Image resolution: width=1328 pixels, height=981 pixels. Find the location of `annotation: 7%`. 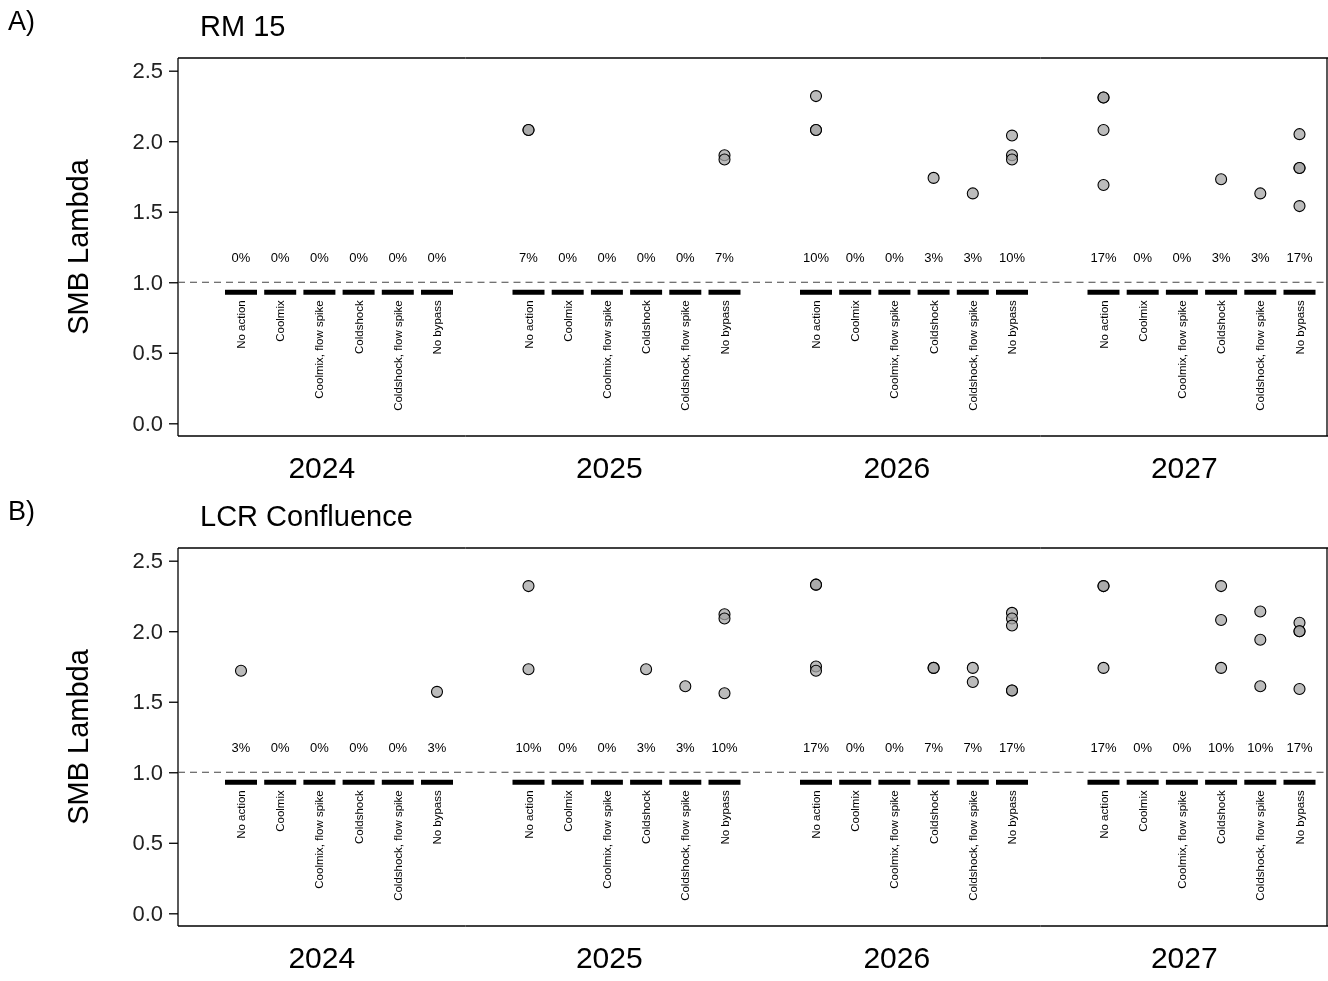

annotation: 7% is located at coordinates (529, 258).